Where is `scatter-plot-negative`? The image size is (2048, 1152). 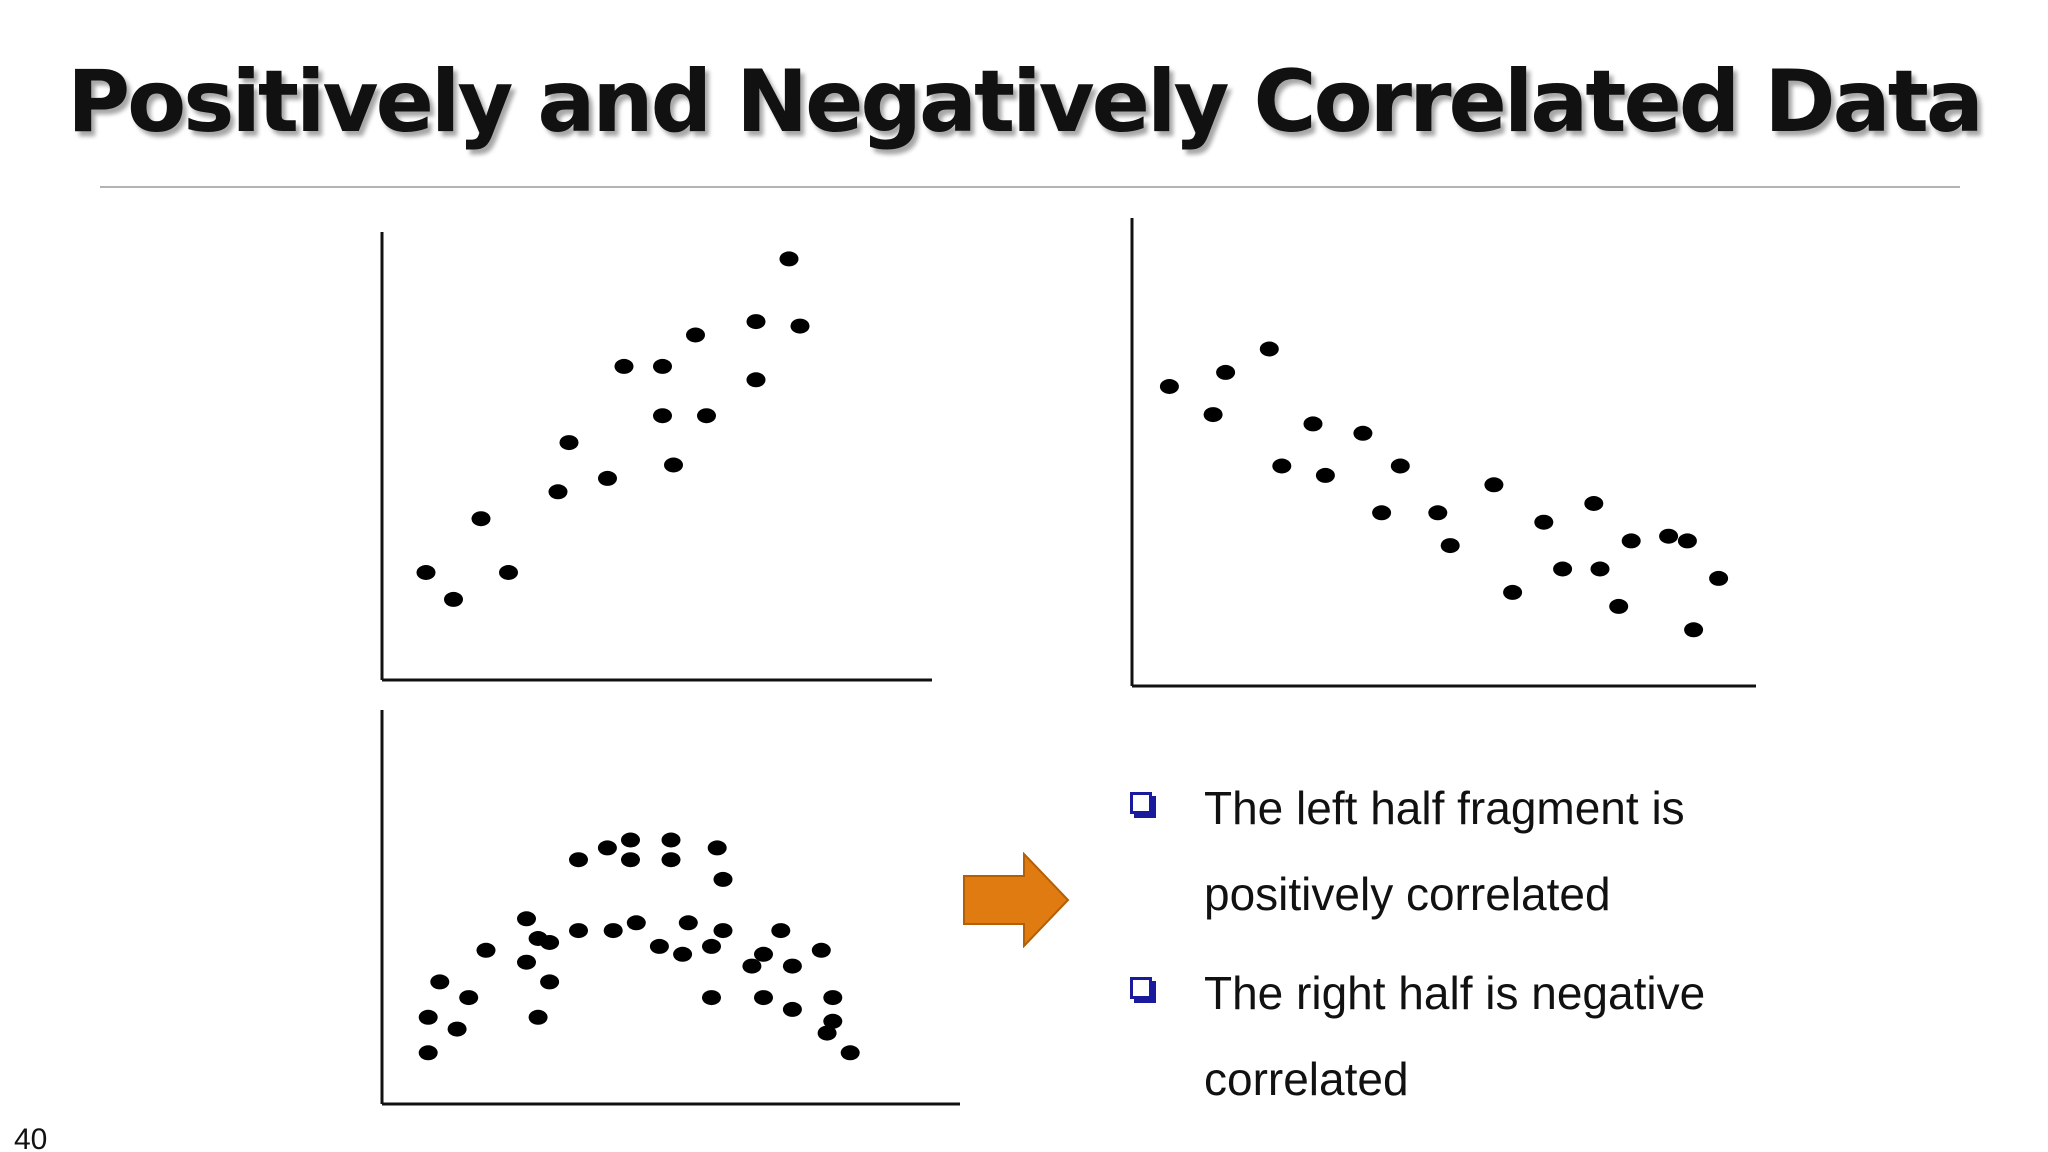 scatter-plot-negative is located at coordinates (1443, 453).